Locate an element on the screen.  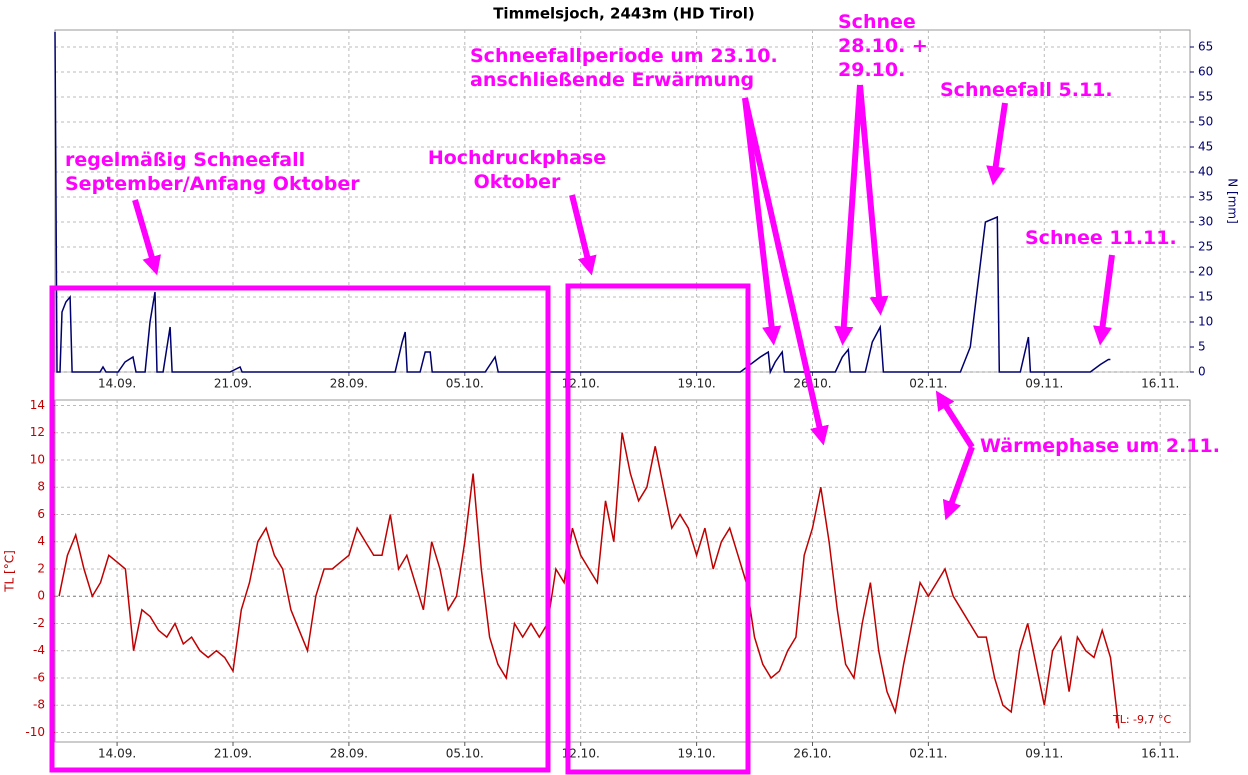
annotation-text: 29.10. is located at coordinates (871, 70).